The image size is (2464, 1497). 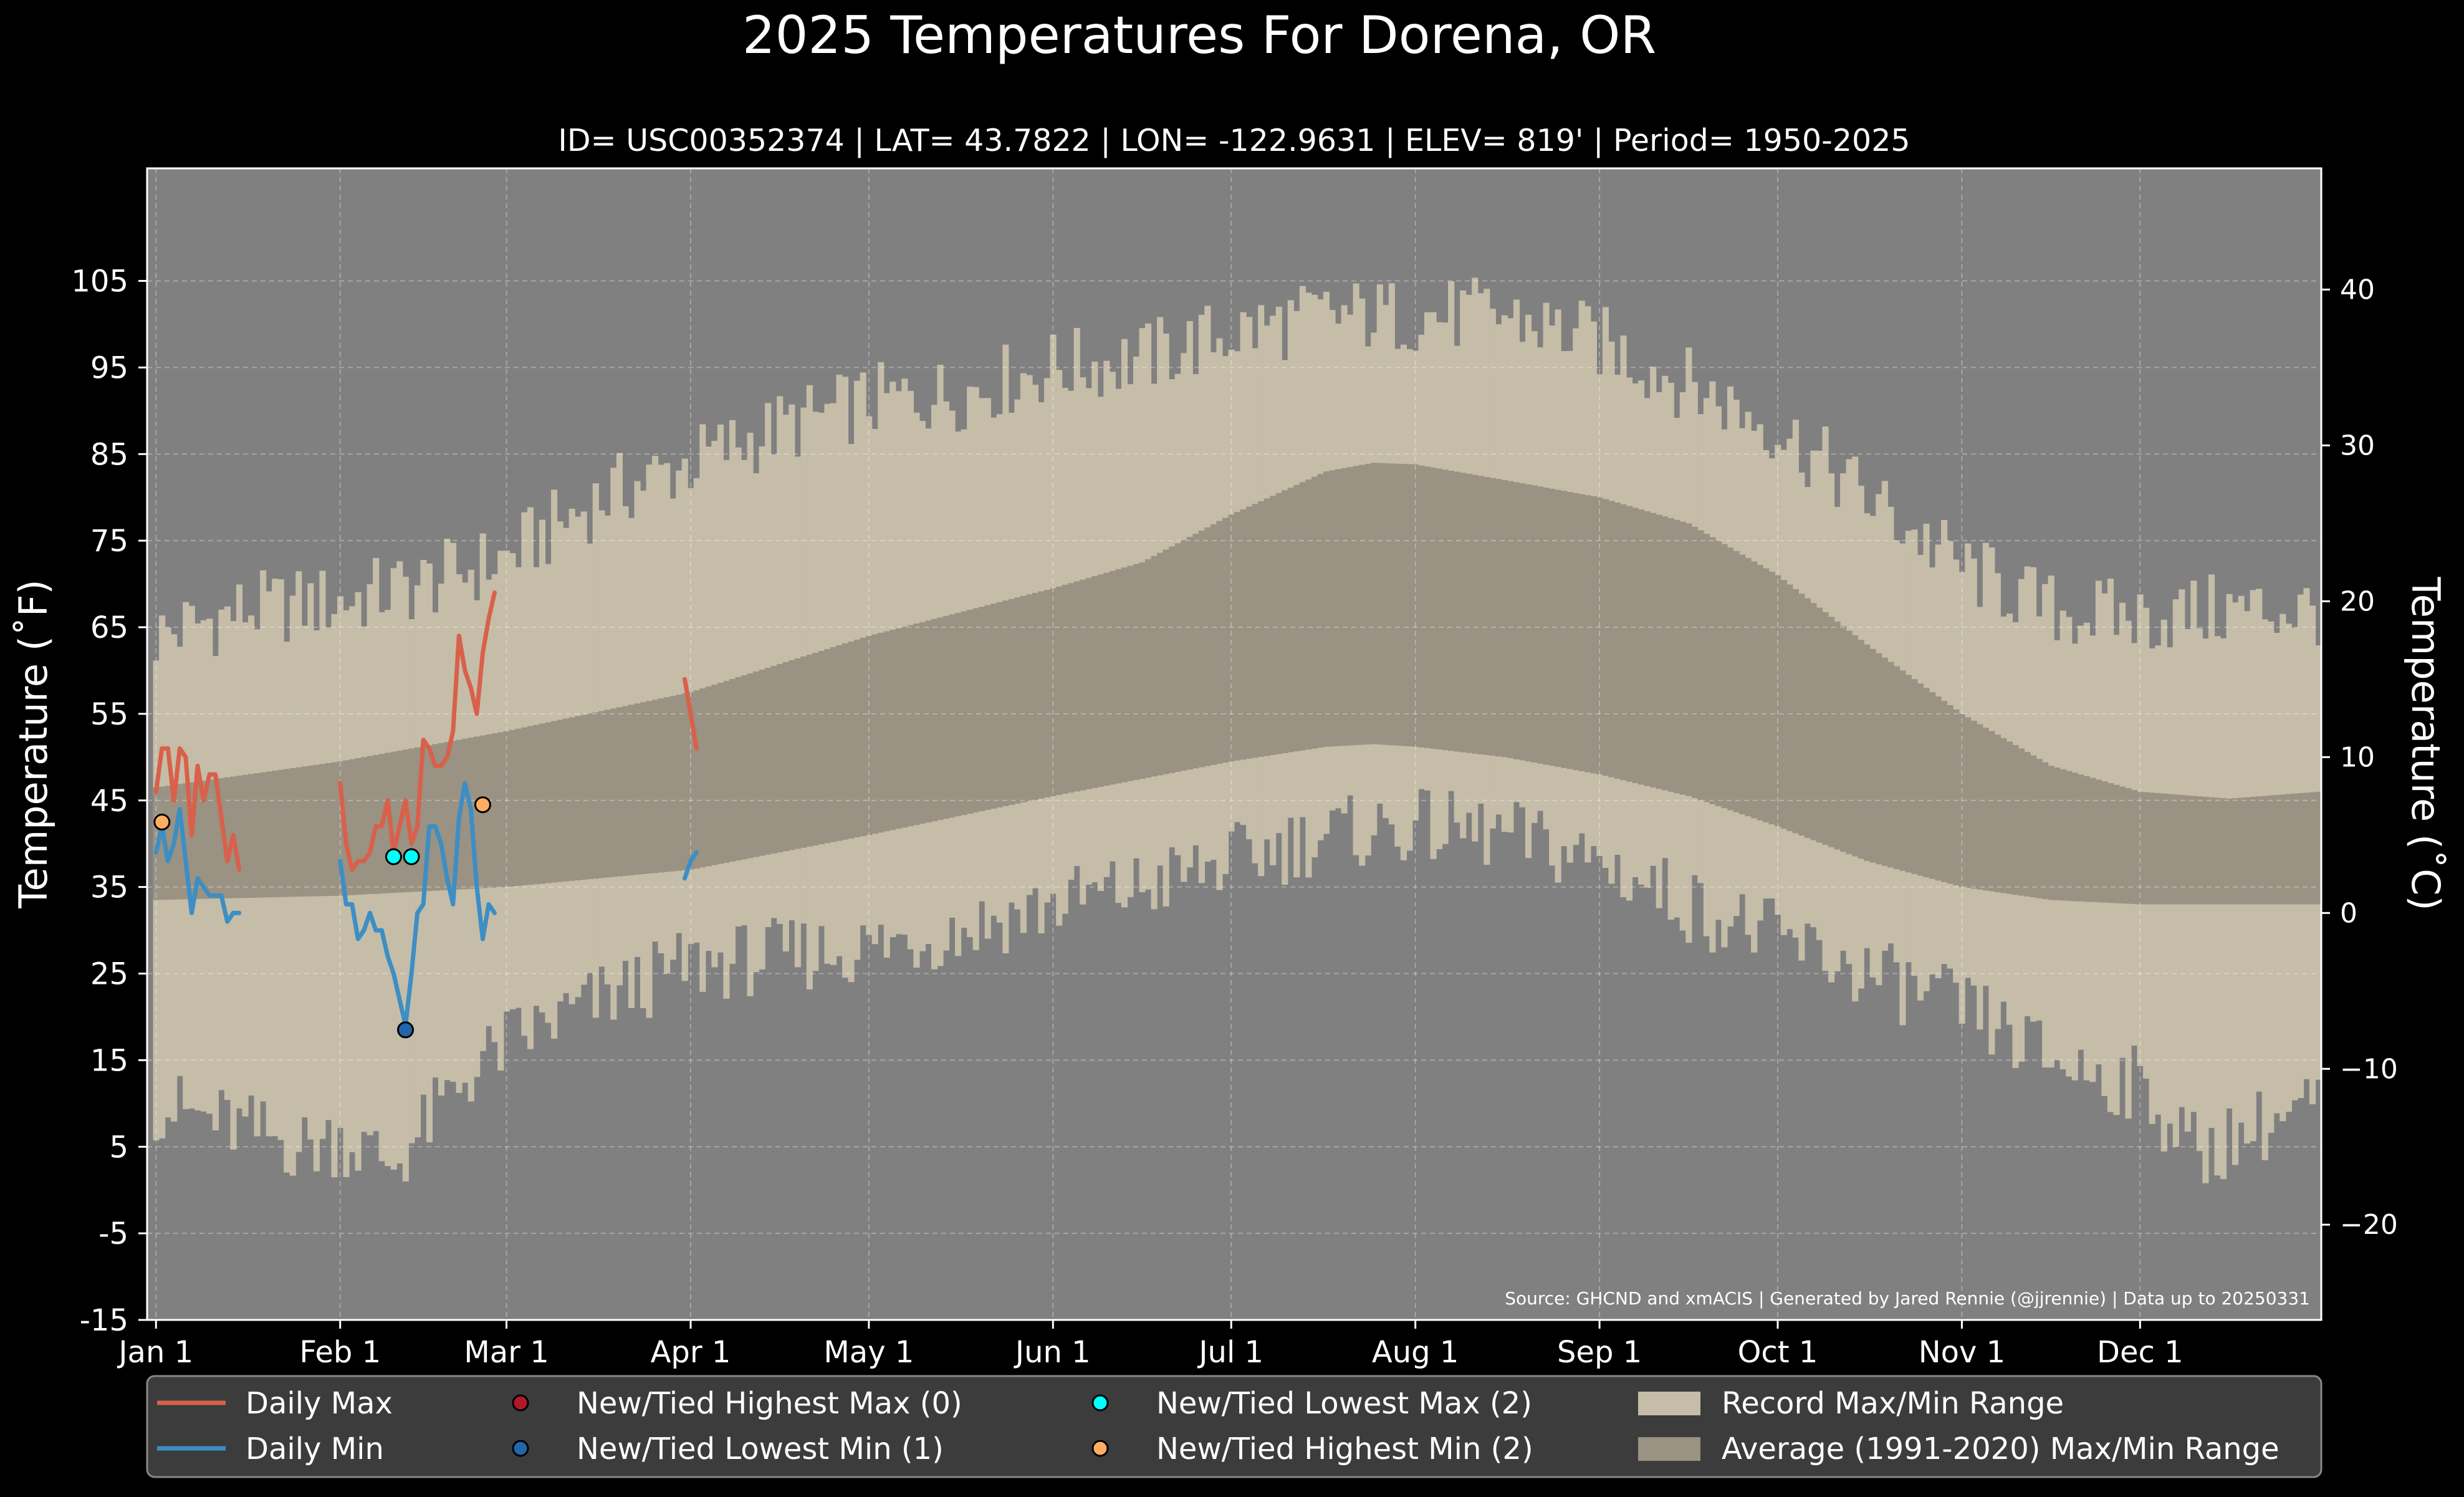 I want to click on legend-label: New/Tied Highest Max (0), so click(x=769, y=1403).